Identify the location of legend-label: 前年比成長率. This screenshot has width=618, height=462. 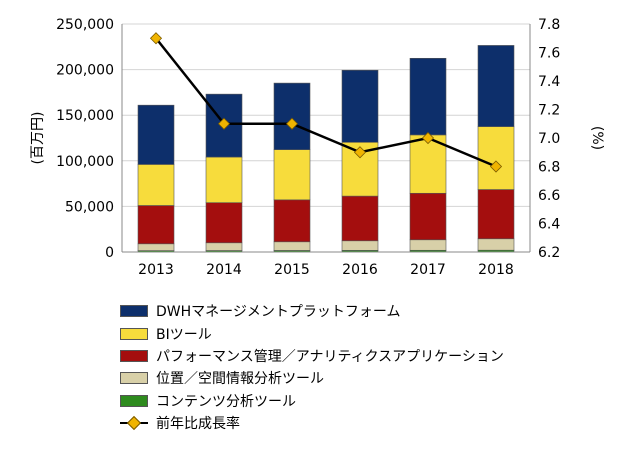
(198, 424).